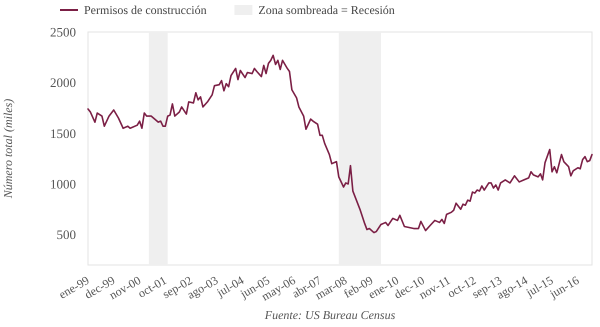 The width and height of the screenshot is (600, 327). What do you see at coordinates (326, 10) in the screenshot?
I see `legend-label: Zona sombreada = Recesión` at bounding box center [326, 10].